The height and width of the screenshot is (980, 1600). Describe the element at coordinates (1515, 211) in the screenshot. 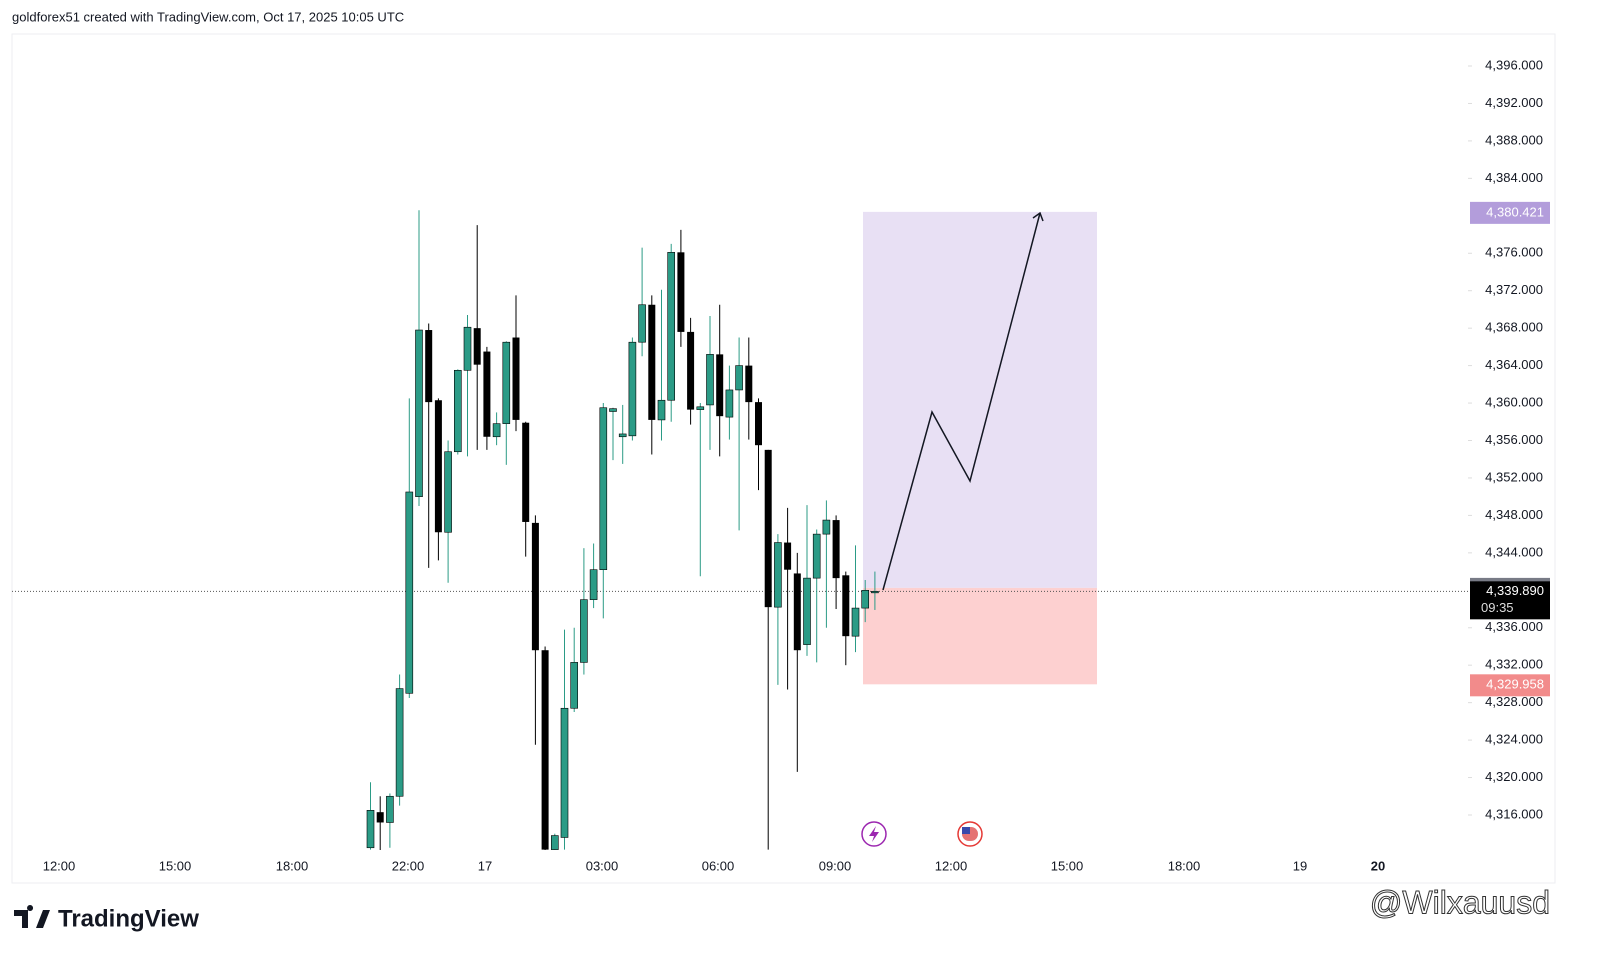

I see `target-tag-label: 4,380.421` at that location.